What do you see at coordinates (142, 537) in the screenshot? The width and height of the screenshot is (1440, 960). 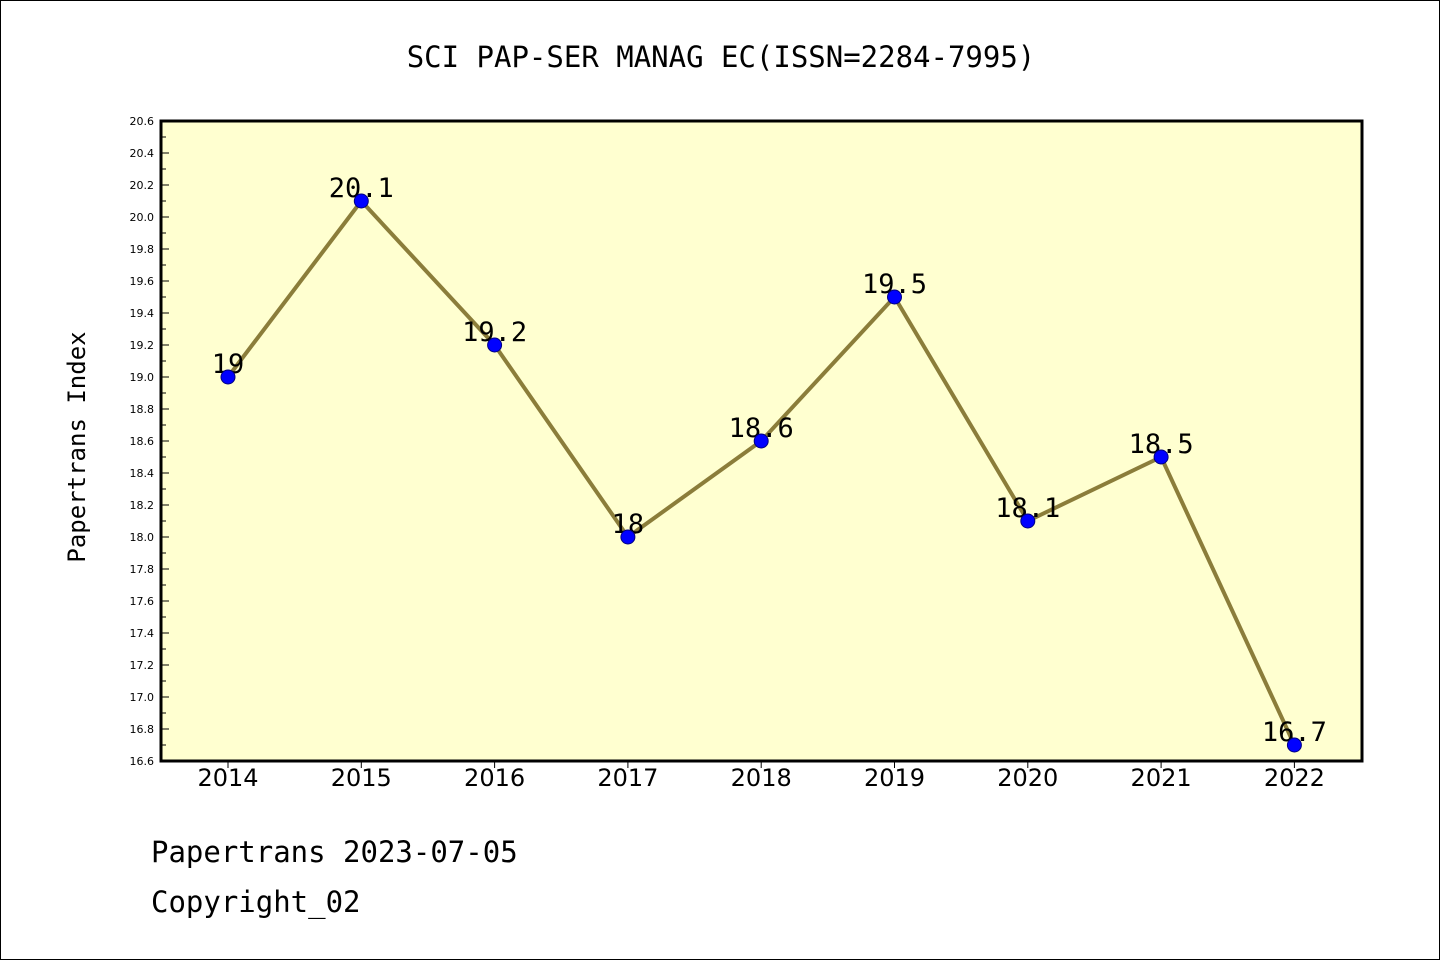 I see `y-tick-label: 18.0` at bounding box center [142, 537].